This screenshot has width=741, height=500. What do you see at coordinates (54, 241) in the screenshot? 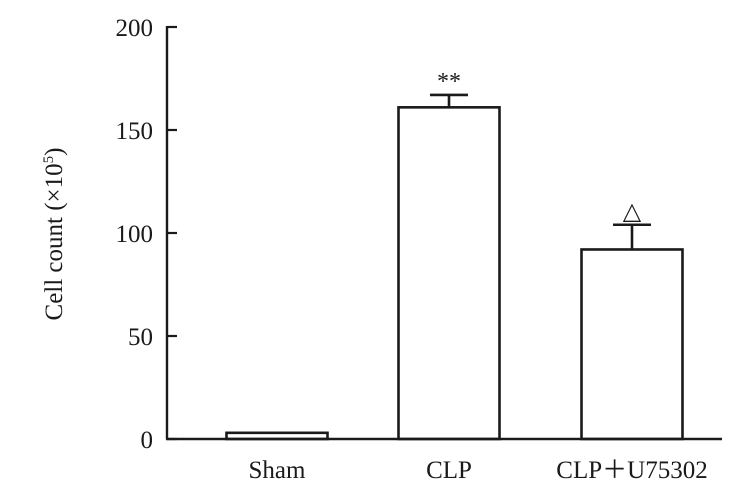
I see `y-axis-label-main: Cell count (×10` at bounding box center [54, 241].